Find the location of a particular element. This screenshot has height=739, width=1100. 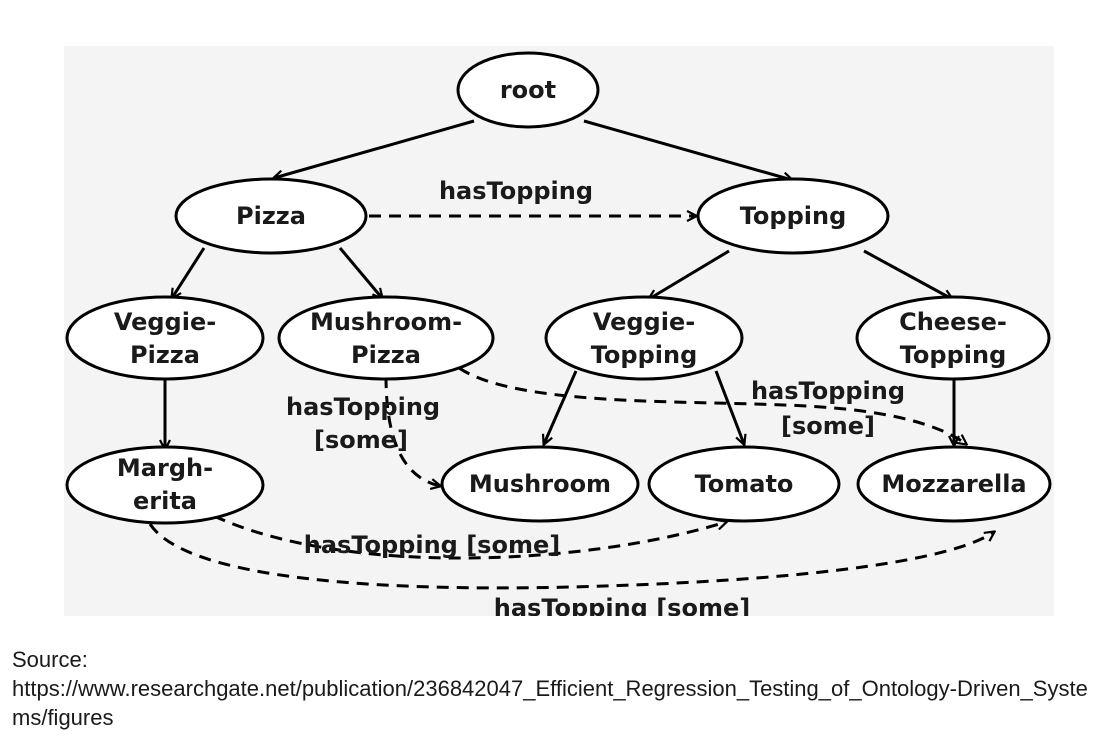

node-veggie-pizza: Veggie- Pizza is located at coordinates (165, 338).